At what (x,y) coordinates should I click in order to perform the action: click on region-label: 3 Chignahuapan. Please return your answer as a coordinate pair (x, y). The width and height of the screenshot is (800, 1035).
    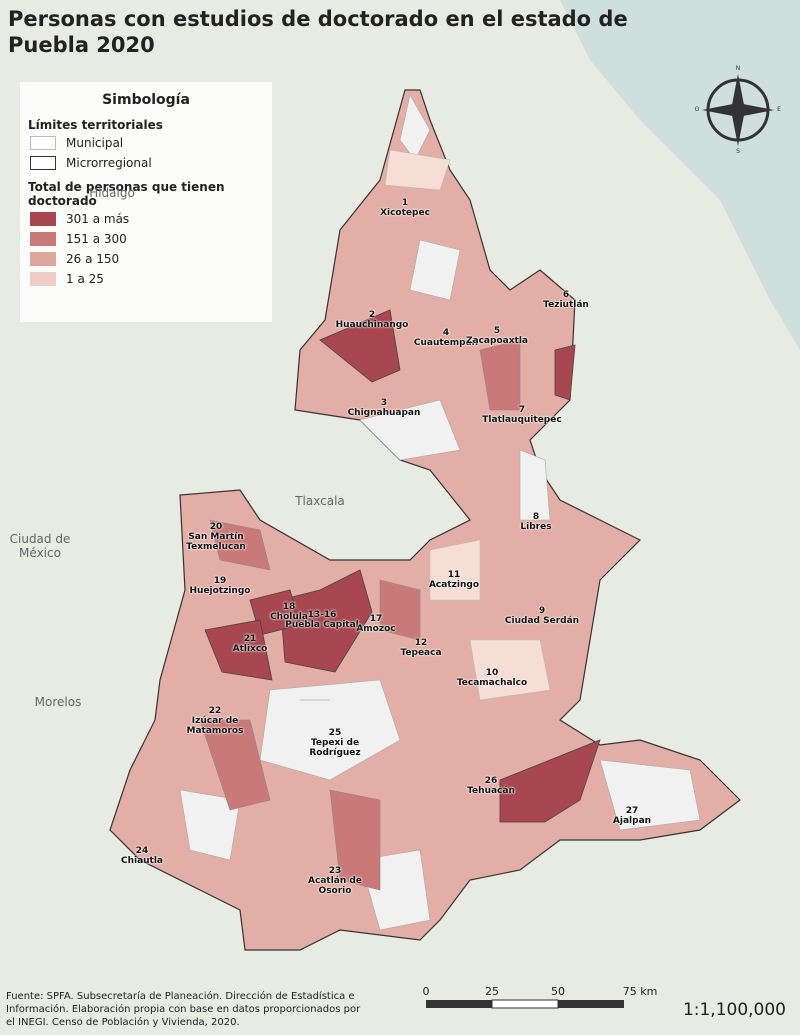
    Looking at the image, I should click on (384, 408).